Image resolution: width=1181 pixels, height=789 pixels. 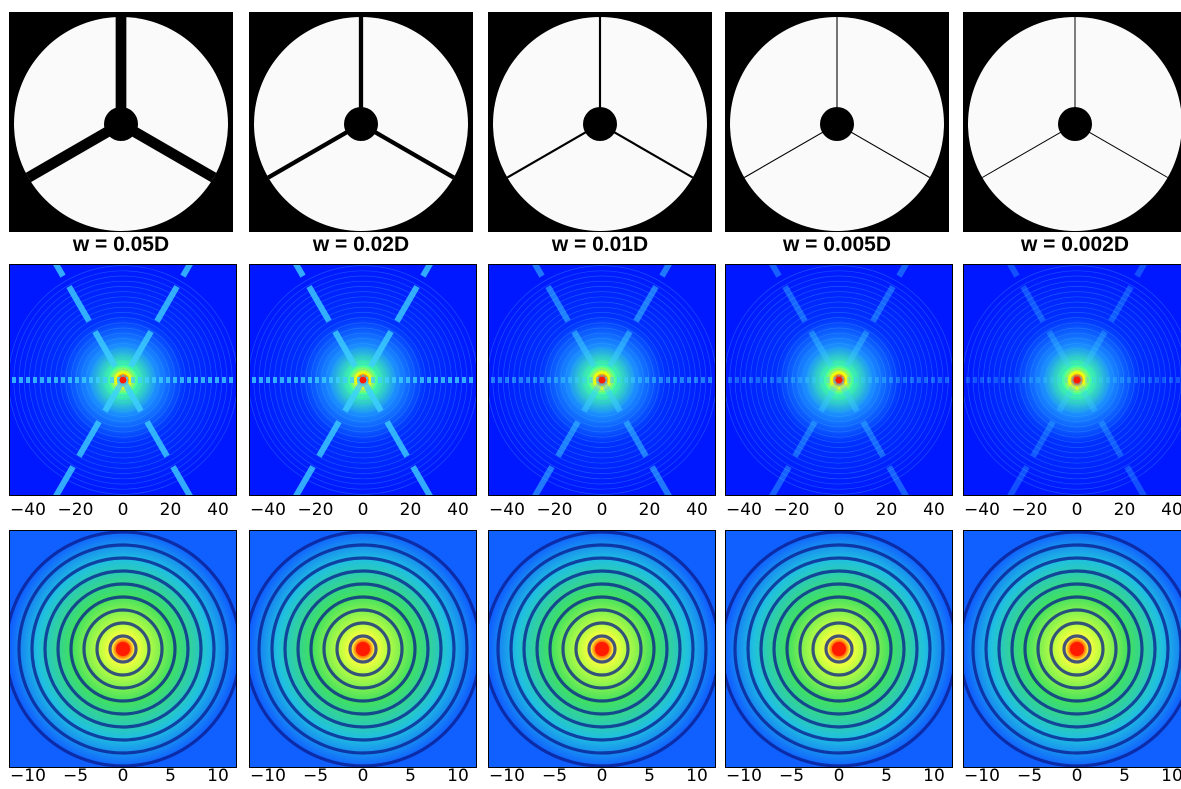 What do you see at coordinates (458, 776) in the screenshot?
I see `tick-label: 10` at bounding box center [458, 776].